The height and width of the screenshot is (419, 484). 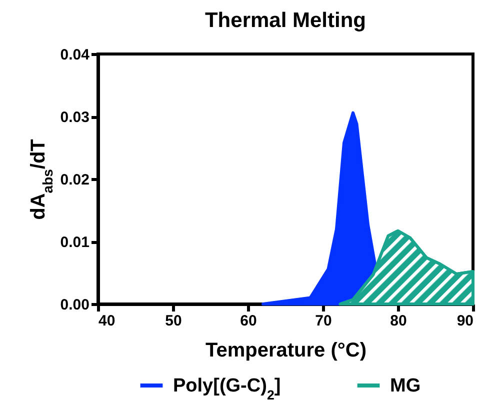 What do you see at coordinates (107, 321) in the screenshot?
I see `x-tick-label: 40` at bounding box center [107, 321].